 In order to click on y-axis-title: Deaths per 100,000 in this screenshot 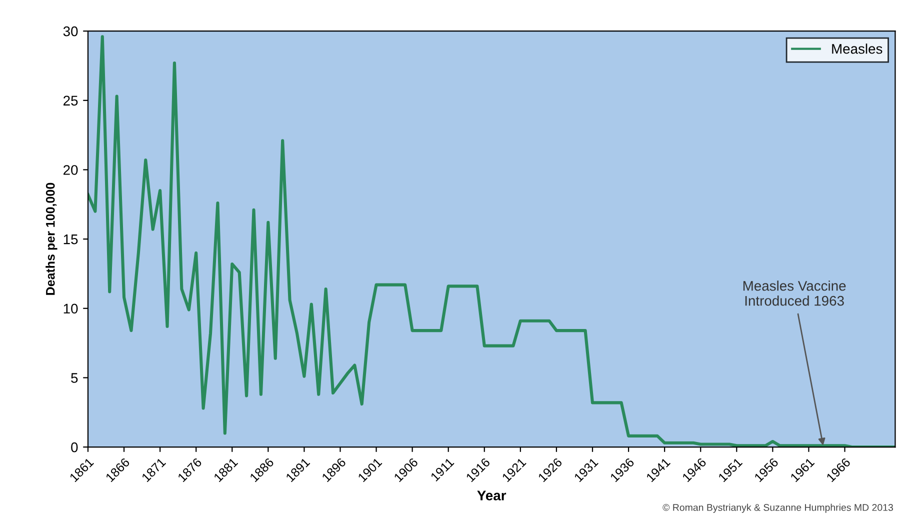, I will do `click(52, 238)`.